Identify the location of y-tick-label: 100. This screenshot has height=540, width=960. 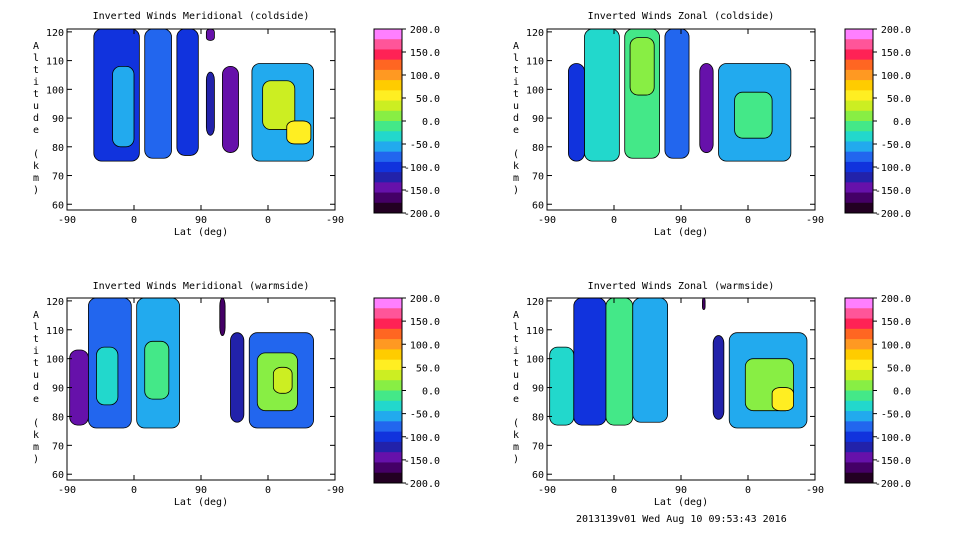
(55, 360).